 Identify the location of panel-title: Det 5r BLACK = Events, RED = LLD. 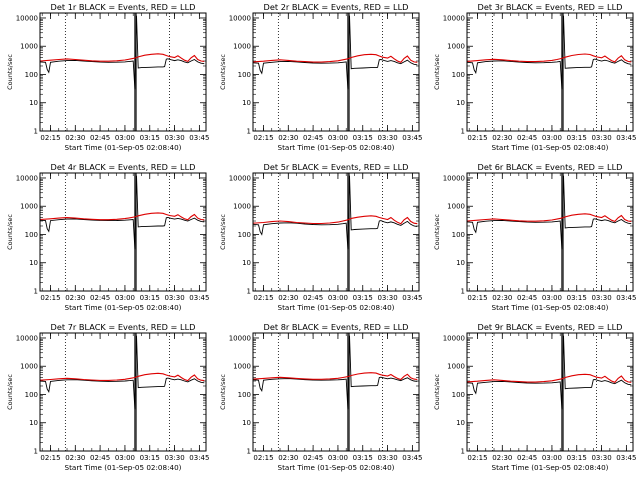
(336, 167).